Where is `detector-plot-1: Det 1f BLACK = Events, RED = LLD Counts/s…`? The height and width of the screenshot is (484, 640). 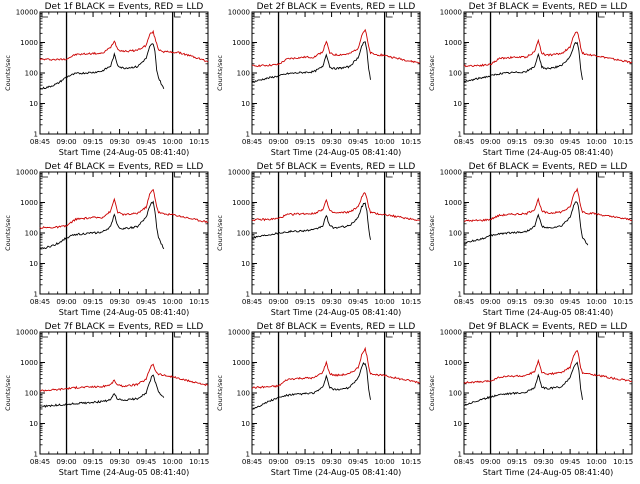
detector-plot-1: Det 1f BLACK = Events, RED = LLD Counts/s… is located at coordinates (106, 79).